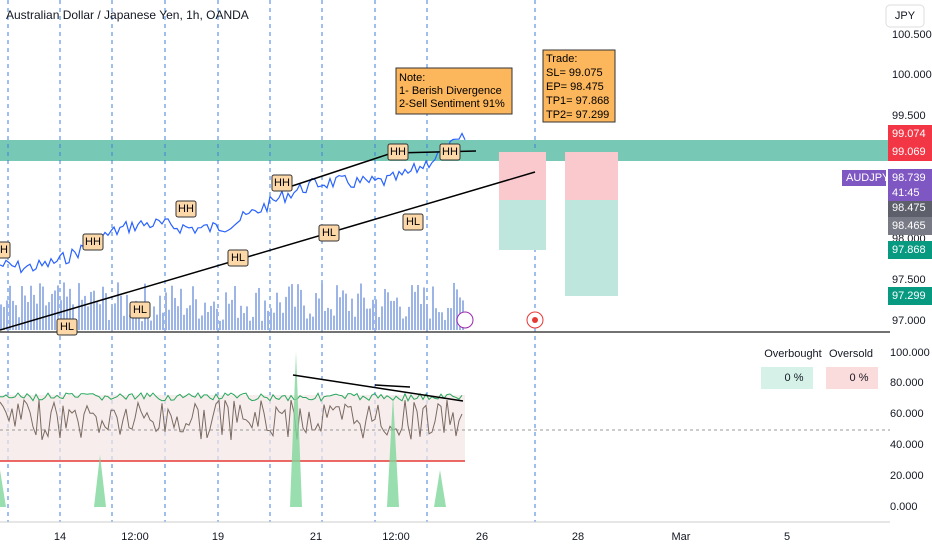 The image size is (932, 550). I want to click on currency: JPY, so click(905, 16).